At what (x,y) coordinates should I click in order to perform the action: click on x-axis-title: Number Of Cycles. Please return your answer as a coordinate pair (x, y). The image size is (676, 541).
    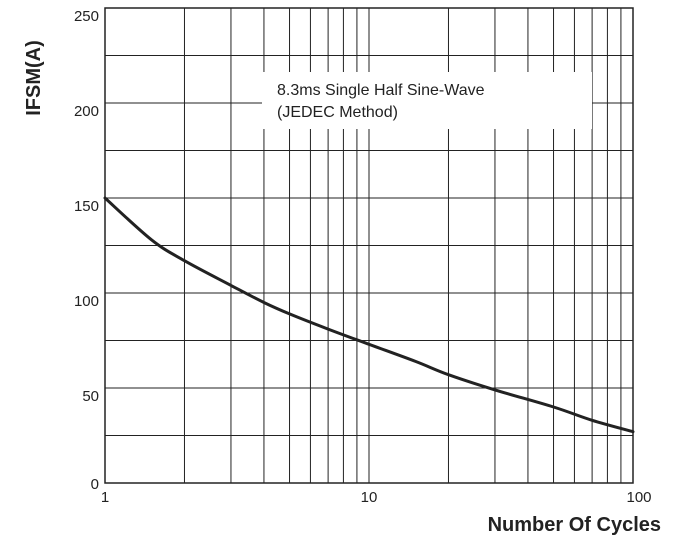
    Looking at the image, I should click on (574, 525).